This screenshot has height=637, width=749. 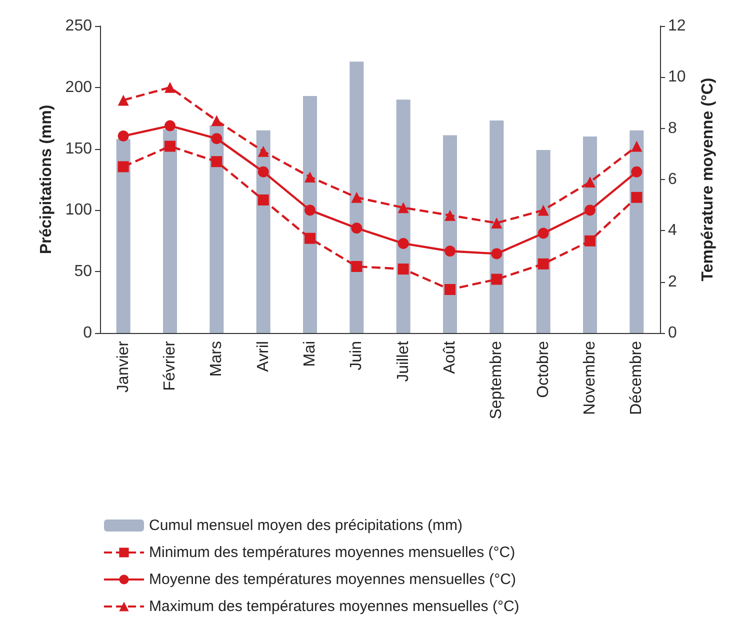 I want to click on y-tick-label: 200, so click(x=78, y=87).